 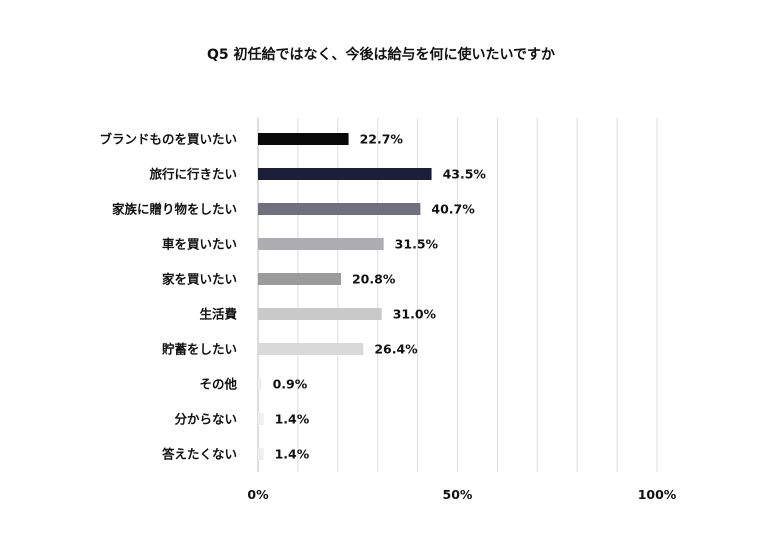 What do you see at coordinates (453, 209) in the screenshot?
I see `data-label: 40.7%` at bounding box center [453, 209].